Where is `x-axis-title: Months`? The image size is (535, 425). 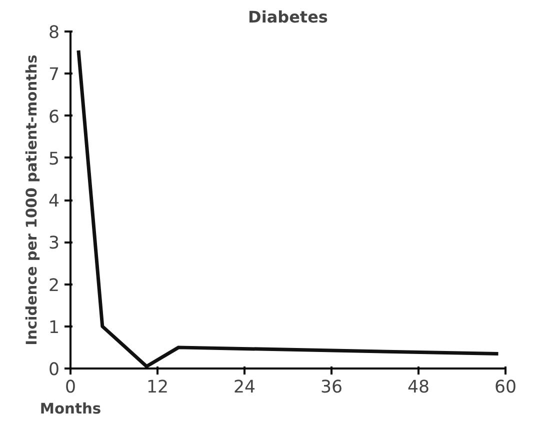
x-axis-title: Months is located at coordinates (71, 409).